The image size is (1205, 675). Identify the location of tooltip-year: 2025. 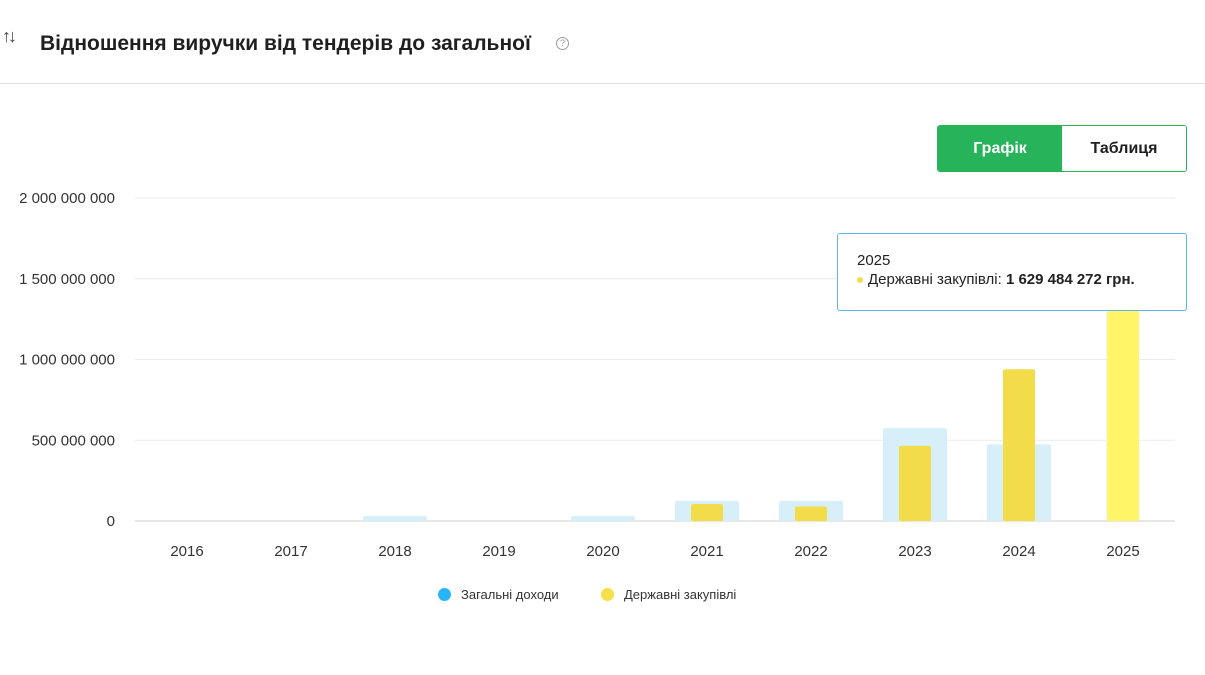
(874, 260).